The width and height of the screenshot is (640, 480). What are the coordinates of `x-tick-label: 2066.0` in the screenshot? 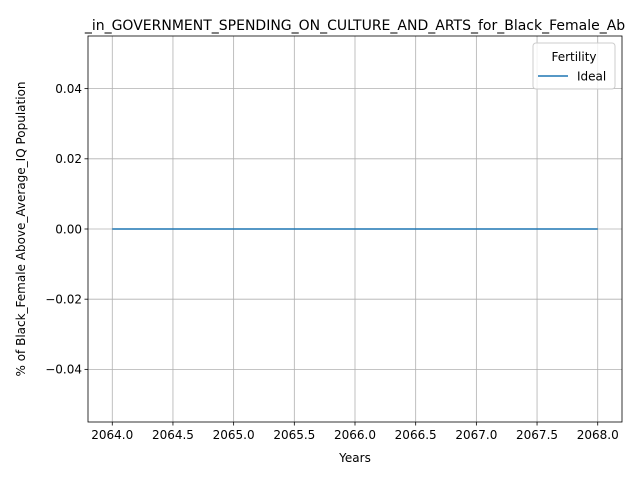 It's located at (355, 435).